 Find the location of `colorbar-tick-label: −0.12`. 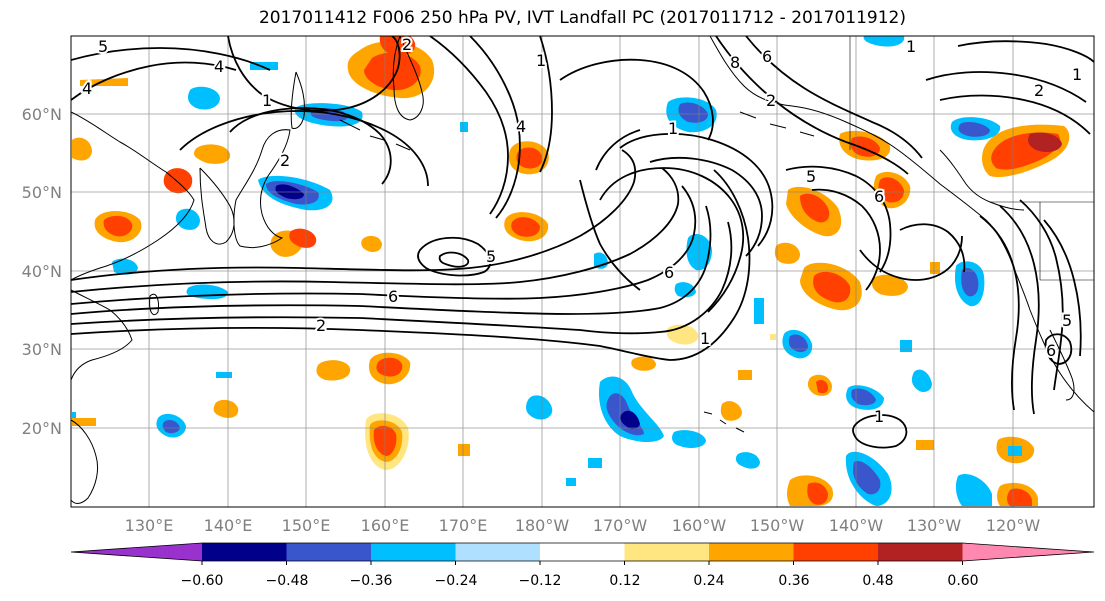

colorbar-tick-label: −0.12 is located at coordinates (540, 581).